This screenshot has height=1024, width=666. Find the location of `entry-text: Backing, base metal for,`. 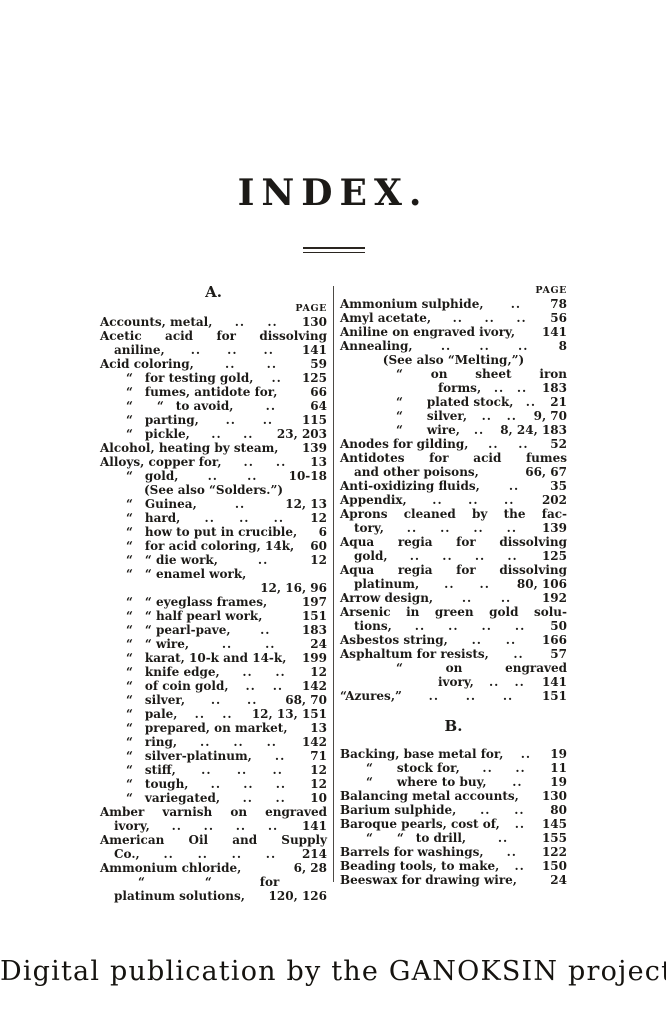

entry-text: Backing, base metal for, is located at coordinates (422, 754).